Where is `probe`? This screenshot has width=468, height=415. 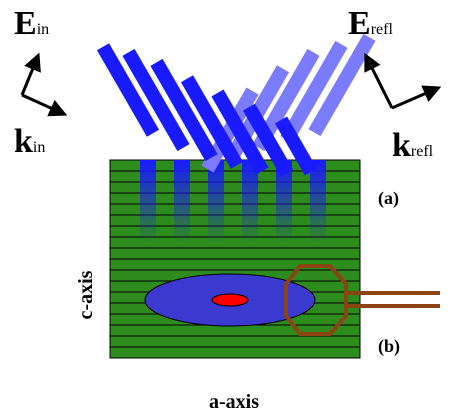 probe is located at coordinates (362, 300).